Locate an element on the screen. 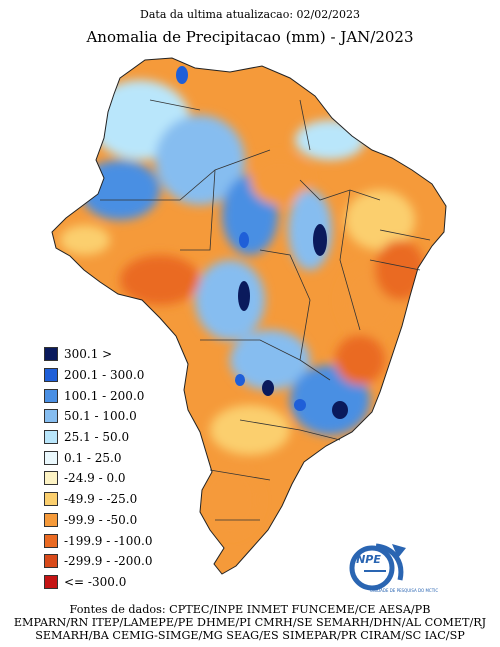 The image size is (500, 647). logo-name: INPE is located at coordinates (366, 559).